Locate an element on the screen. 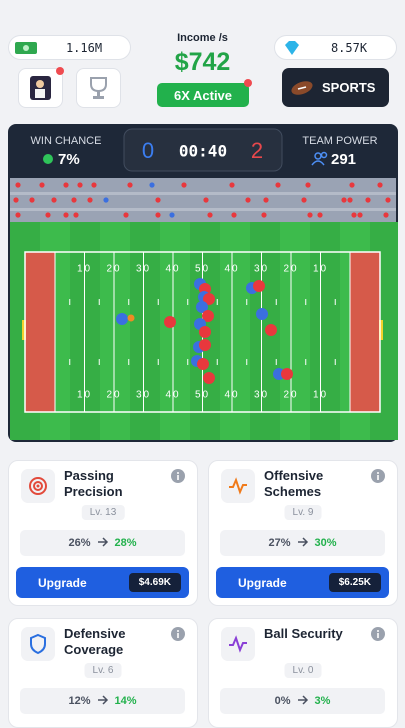 This screenshot has width=405, height=728. profile-button is located at coordinates (40, 88).